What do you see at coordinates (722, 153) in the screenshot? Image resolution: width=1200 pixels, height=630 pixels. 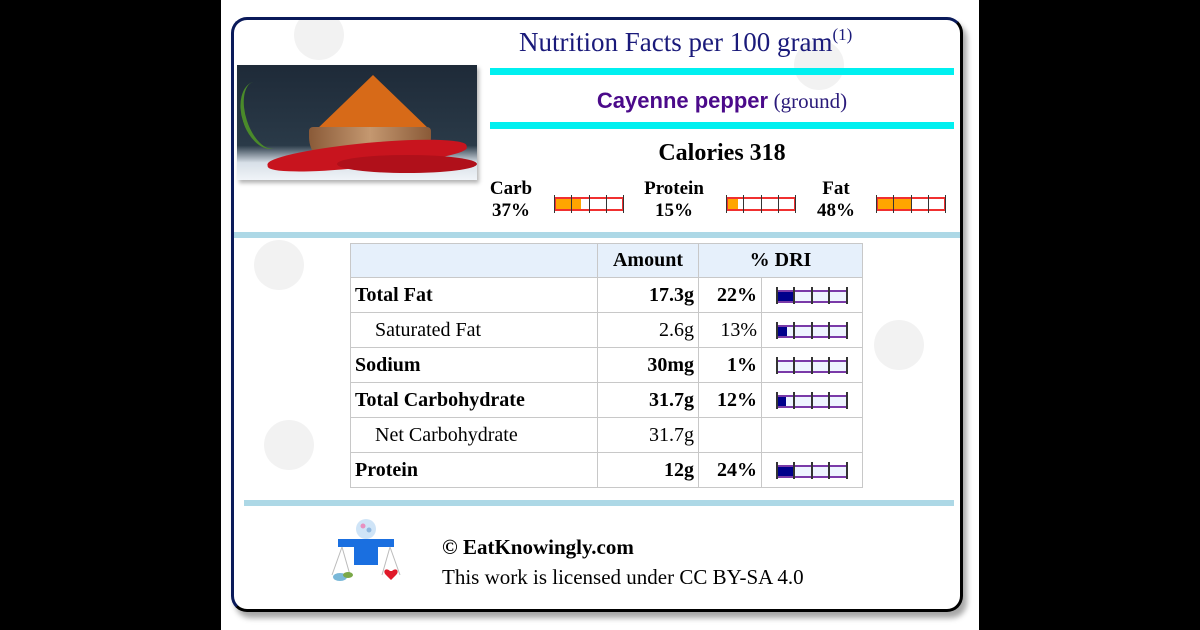 I see `calories: Calories 318` at bounding box center [722, 153].